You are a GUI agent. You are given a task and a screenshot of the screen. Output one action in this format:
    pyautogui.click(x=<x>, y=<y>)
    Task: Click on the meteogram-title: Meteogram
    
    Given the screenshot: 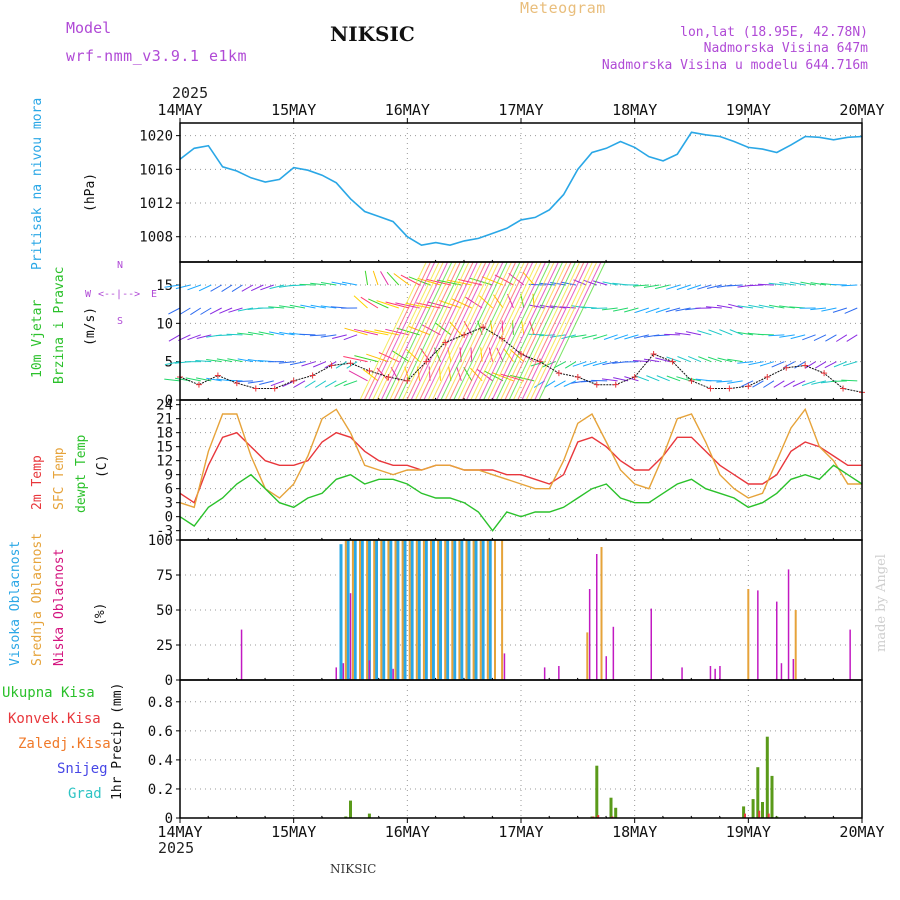 What is the action you would take?
    pyautogui.click(x=563, y=8)
    